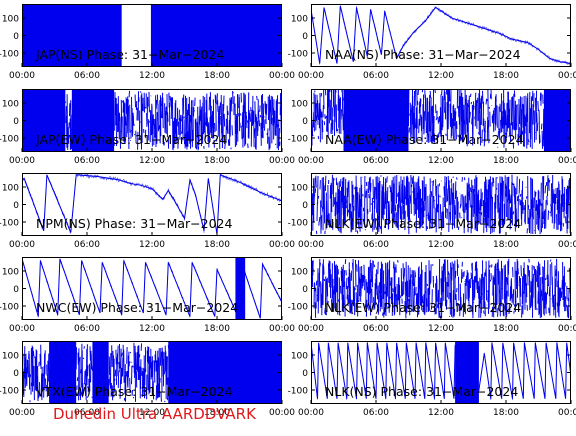  What do you see at coordinates (137, 307) in the screenshot?
I see `chart-title: NWC(EW) Phase: 31−Mar−2024` at bounding box center [137, 307].